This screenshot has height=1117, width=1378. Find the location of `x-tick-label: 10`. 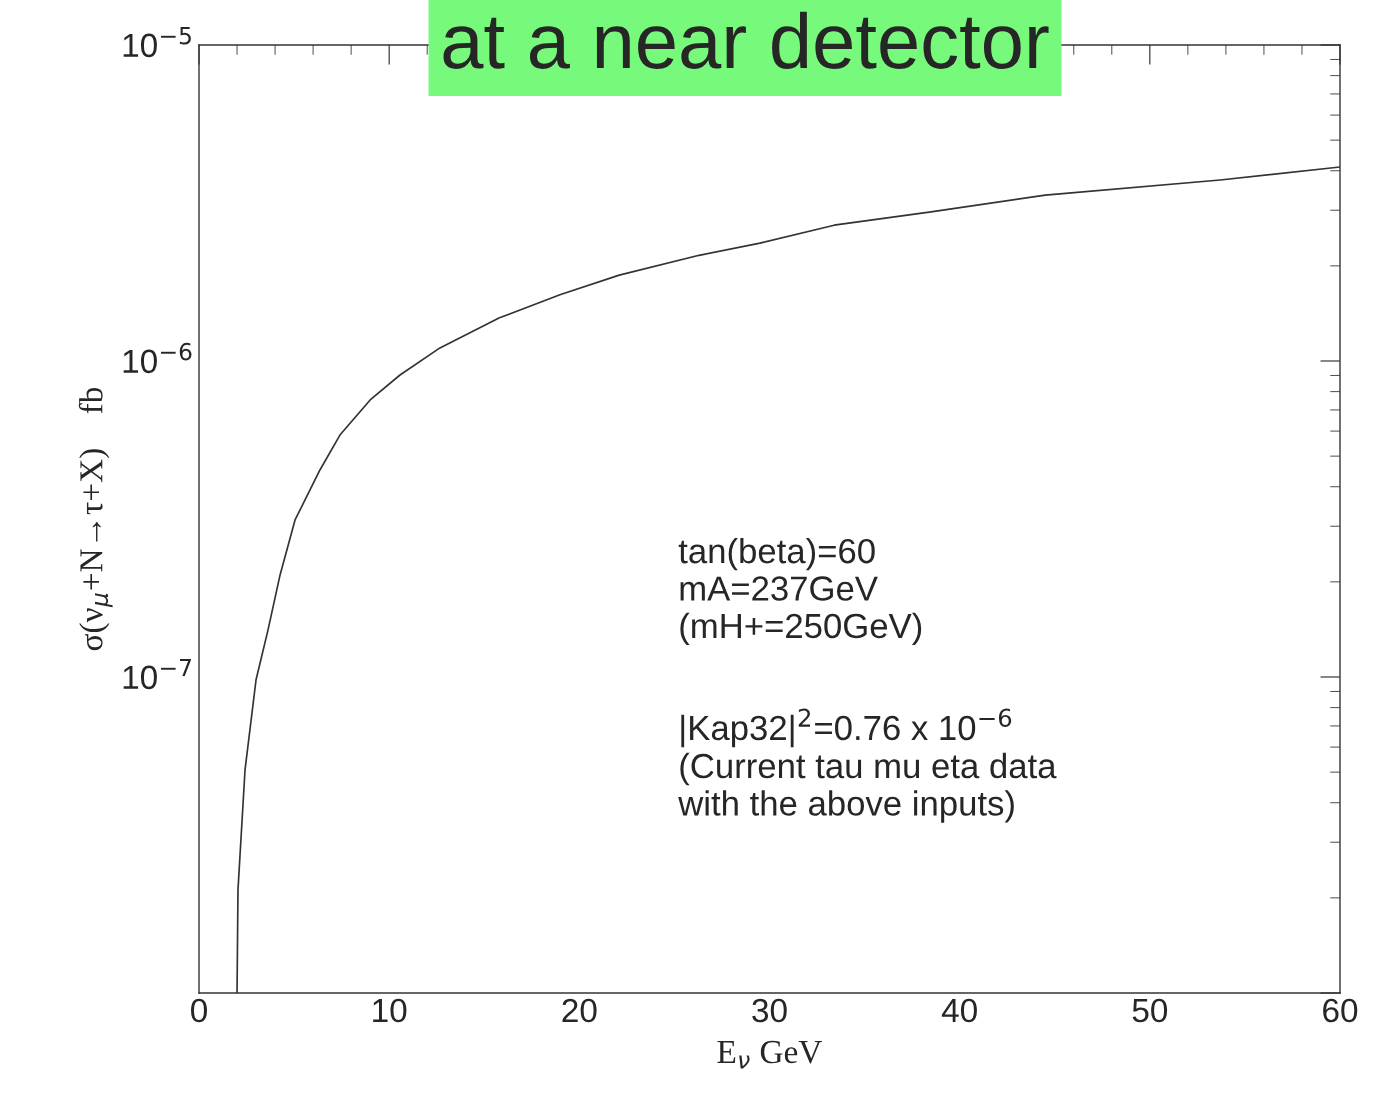

x-tick-label: 10 is located at coordinates (390, 1010).